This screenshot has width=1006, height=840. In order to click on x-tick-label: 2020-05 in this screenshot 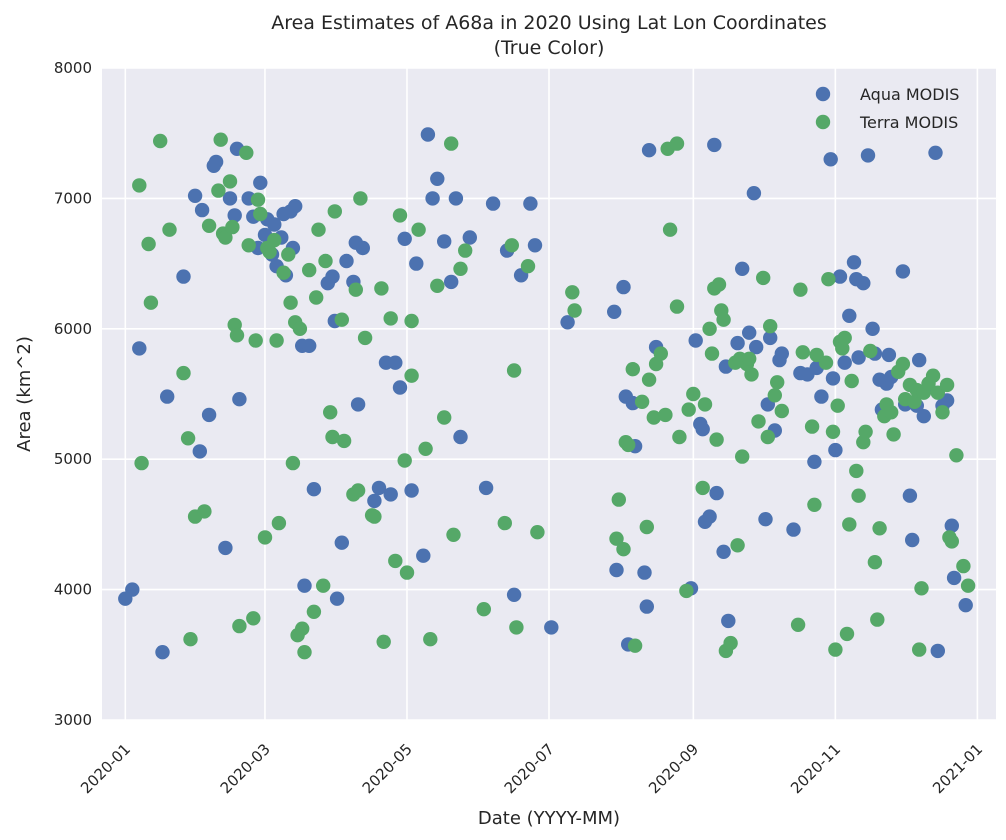, I will do `click(387, 768)`.